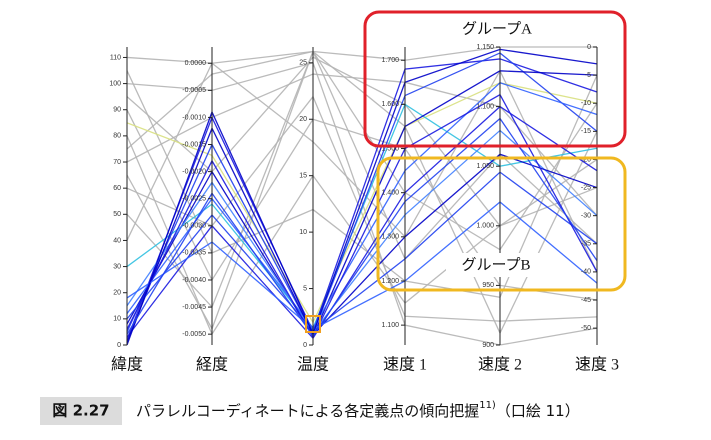 The height and width of the screenshot is (440, 711). I want to click on axis-label: 緯度, so click(127, 365).